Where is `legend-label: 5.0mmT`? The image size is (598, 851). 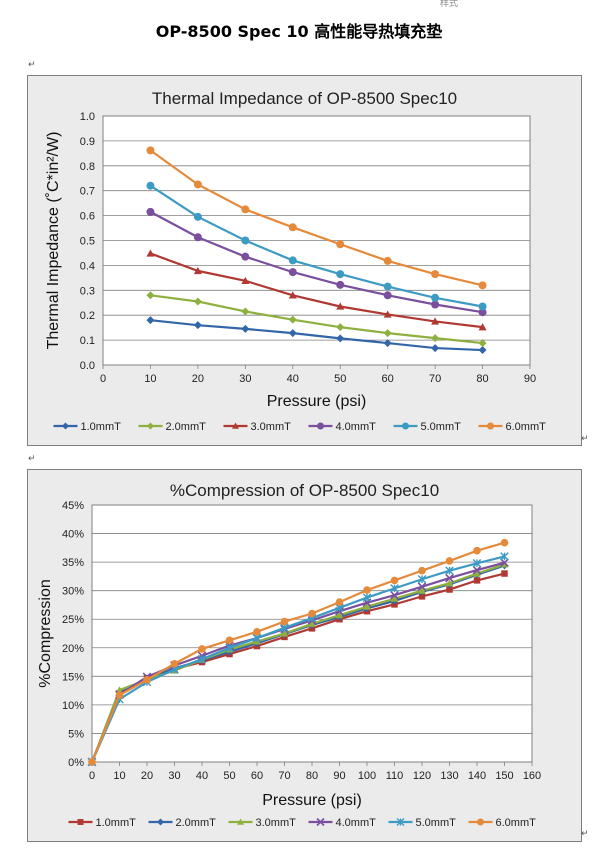
legend-label: 5.0mmT is located at coordinates (436, 823).